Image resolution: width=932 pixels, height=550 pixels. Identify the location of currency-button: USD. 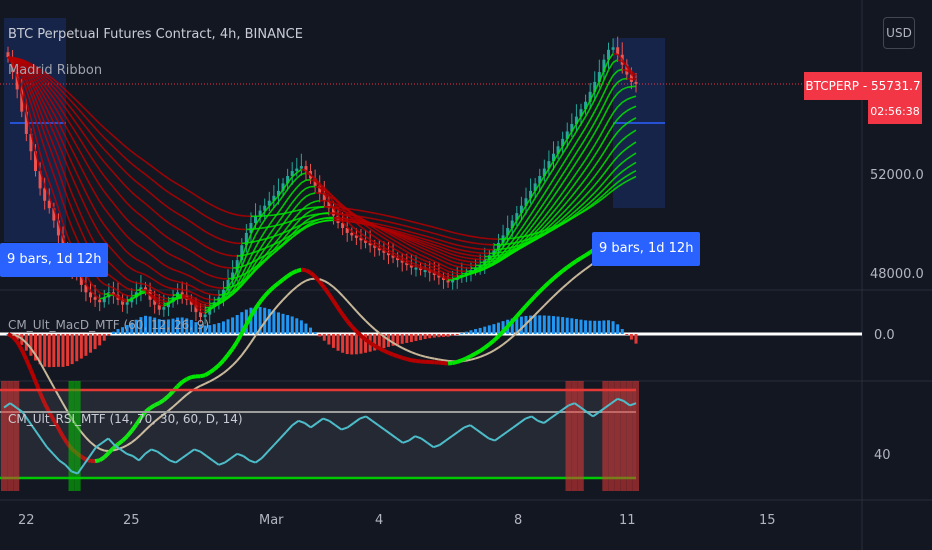
(899, 33).